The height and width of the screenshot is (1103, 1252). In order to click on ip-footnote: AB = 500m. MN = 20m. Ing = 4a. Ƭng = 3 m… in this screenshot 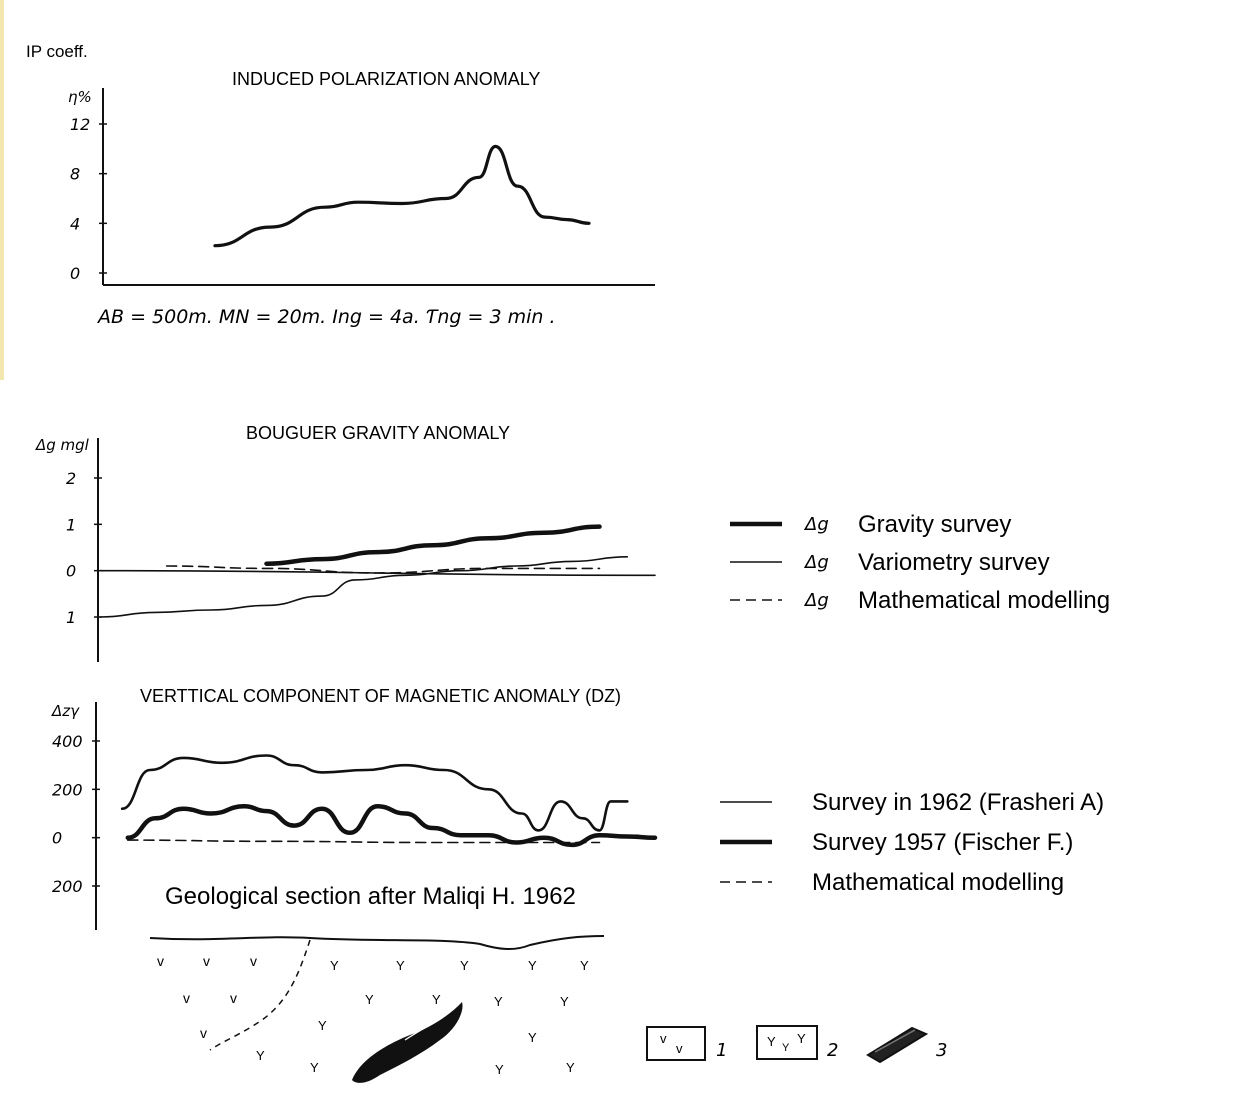, I will do `click(326, 317)`.